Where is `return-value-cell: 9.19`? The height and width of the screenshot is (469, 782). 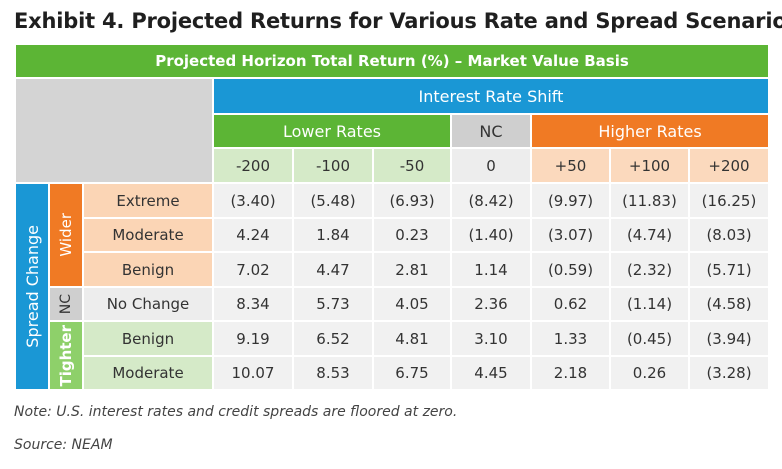 return-value-cell: 9.19 is located at coordinates (254, 339).